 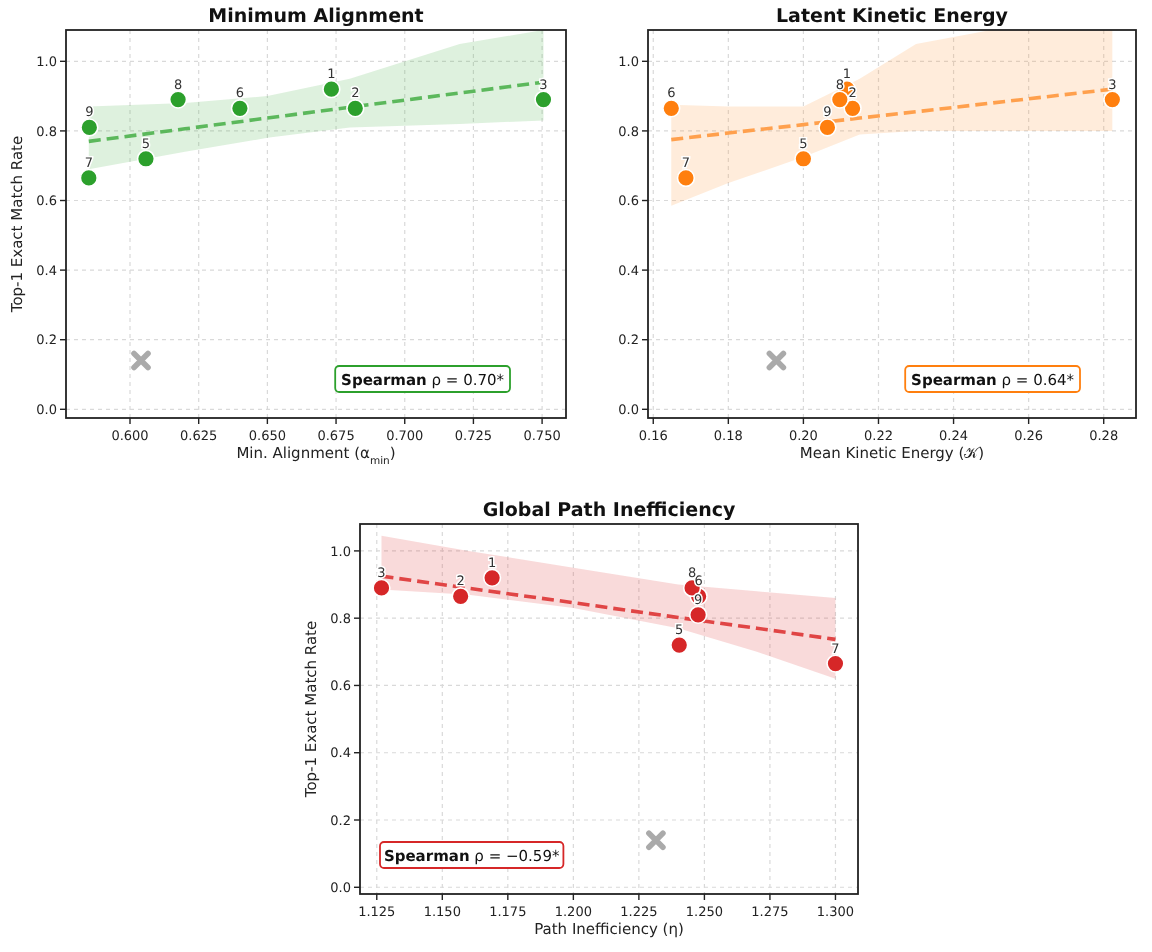 What do you see at coordinates (608, 608) in the screenshot?
I see `line-series` at bounding box center [608, 608].